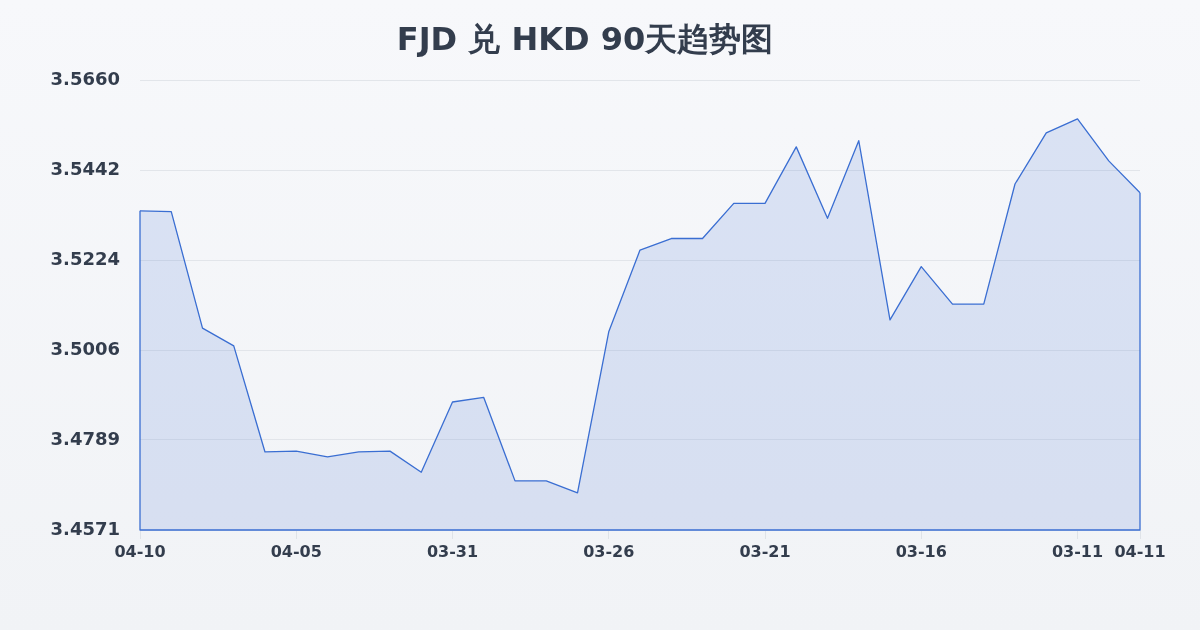  What do you see at coordinates (452, 551) in the screenshot?
I see `x-tick-label: 03-31` at bounding box center [452, 551].